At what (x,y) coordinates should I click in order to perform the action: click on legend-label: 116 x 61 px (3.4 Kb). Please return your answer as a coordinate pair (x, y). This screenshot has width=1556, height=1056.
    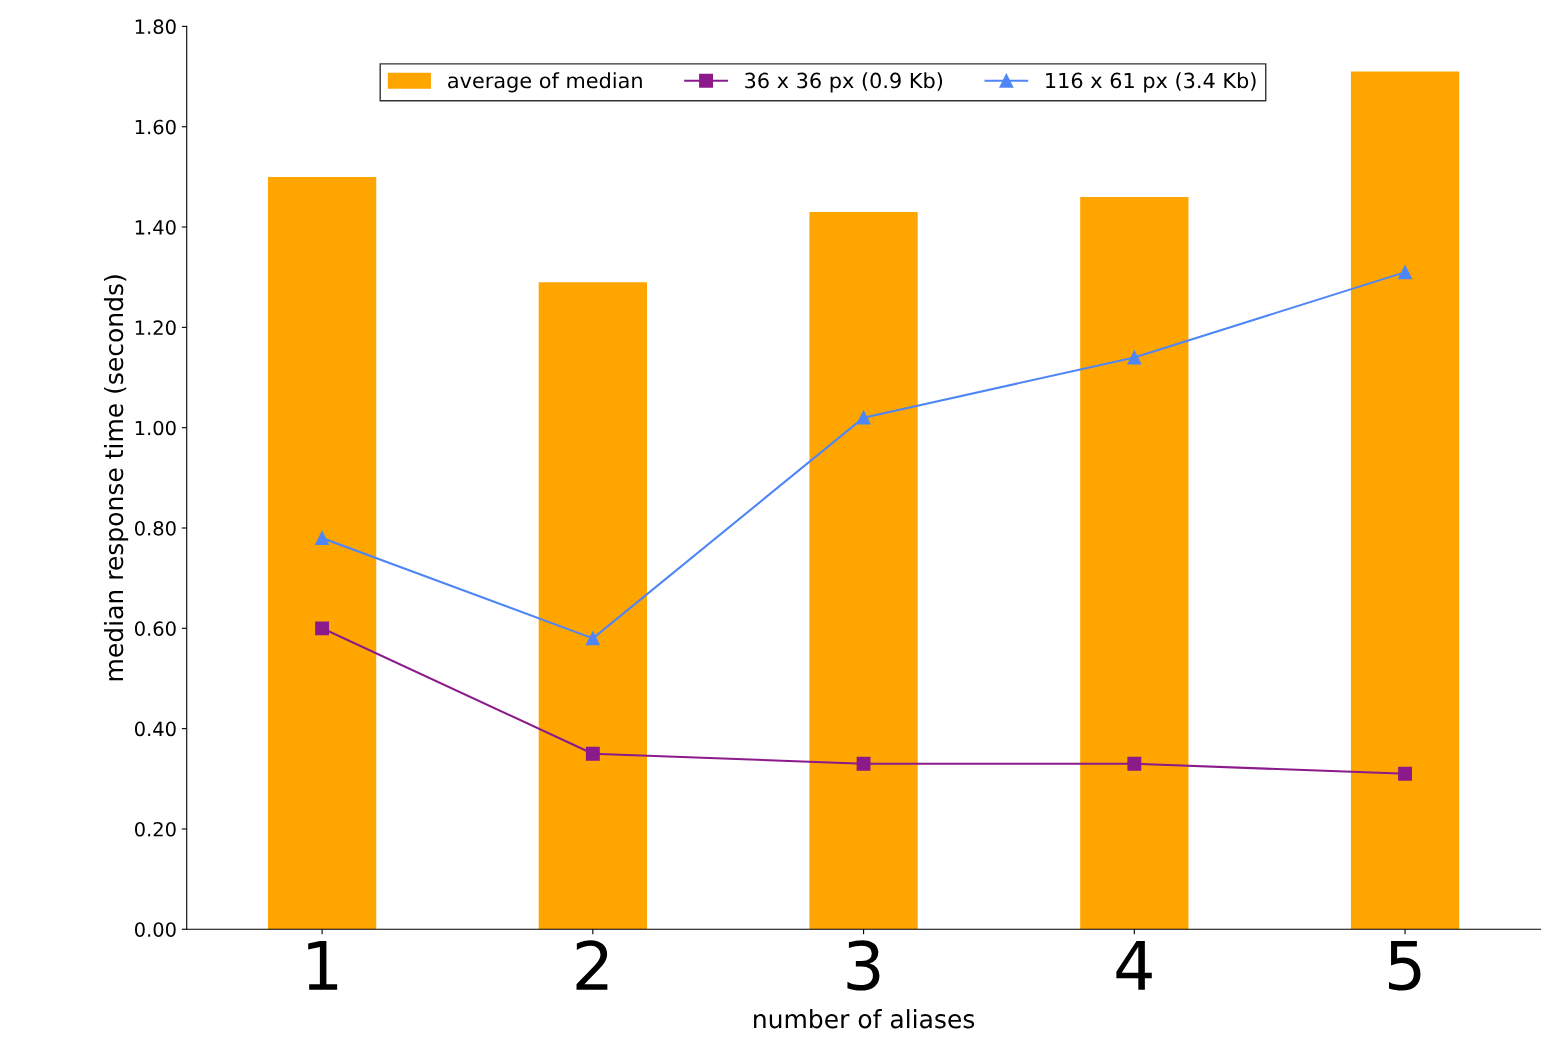
    Looking at the image, I should click on (1151, 82).